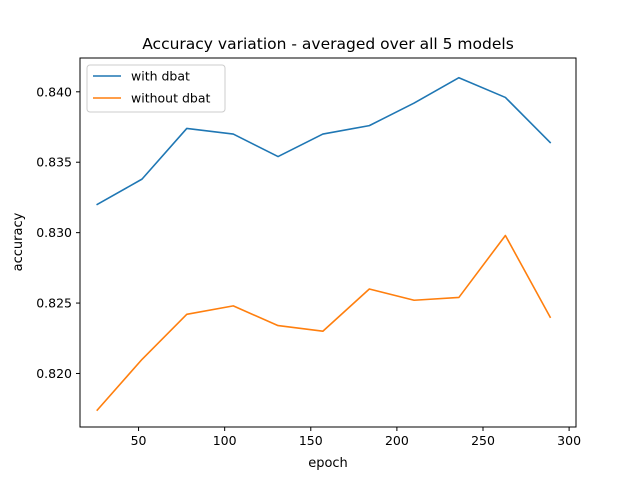 This screenshot has width=640, height=480. I want to click on y-tick-label: 0.820, so click(54, 373).